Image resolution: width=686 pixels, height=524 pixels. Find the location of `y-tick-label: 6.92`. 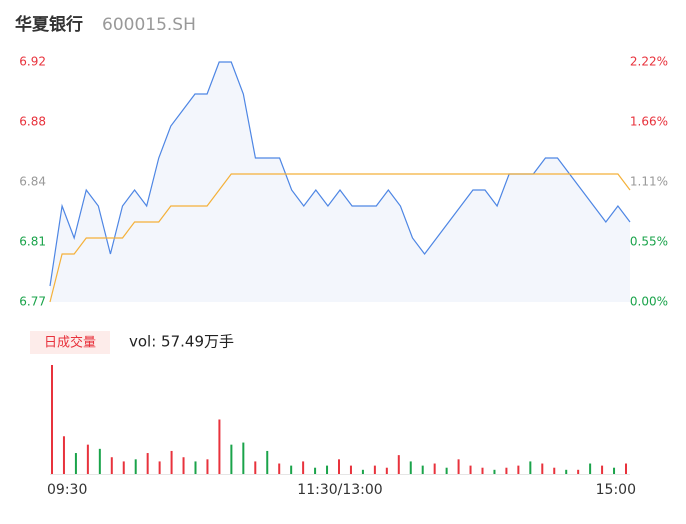

y-tick-label: 6.92 is located at coordinates (32, 62).